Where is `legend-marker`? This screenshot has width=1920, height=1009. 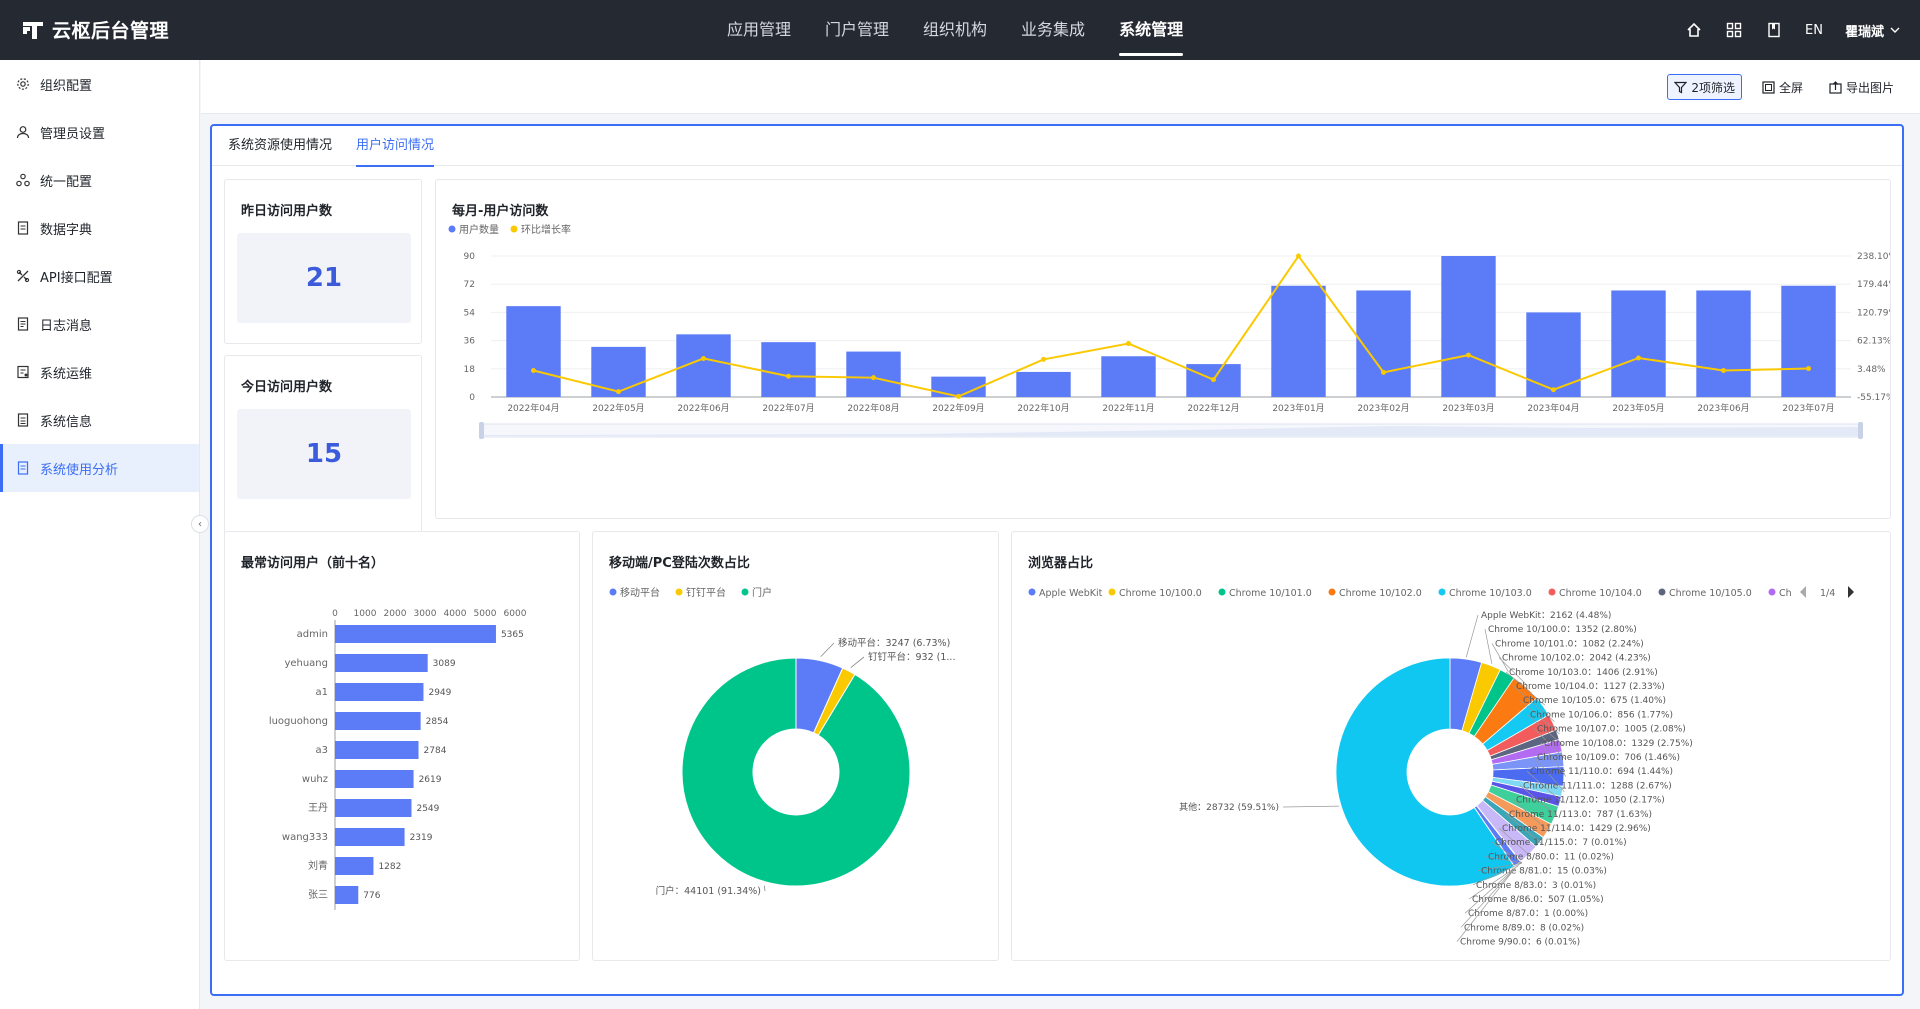 legend-marker is located at coordinates (1552, 592).